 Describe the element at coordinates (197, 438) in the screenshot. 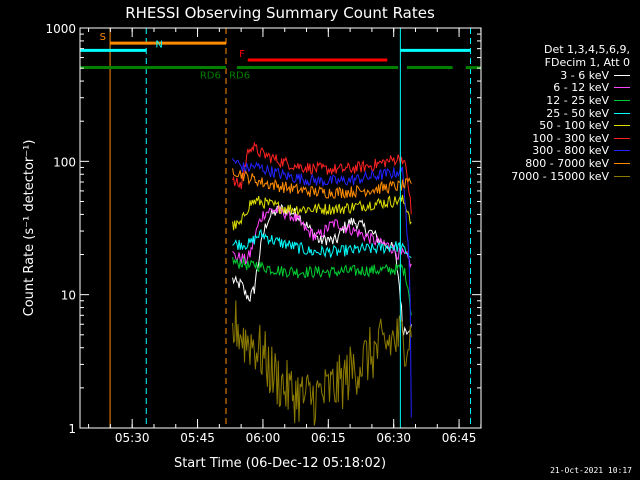

I see `x-tick-label: 05:45` at that location.